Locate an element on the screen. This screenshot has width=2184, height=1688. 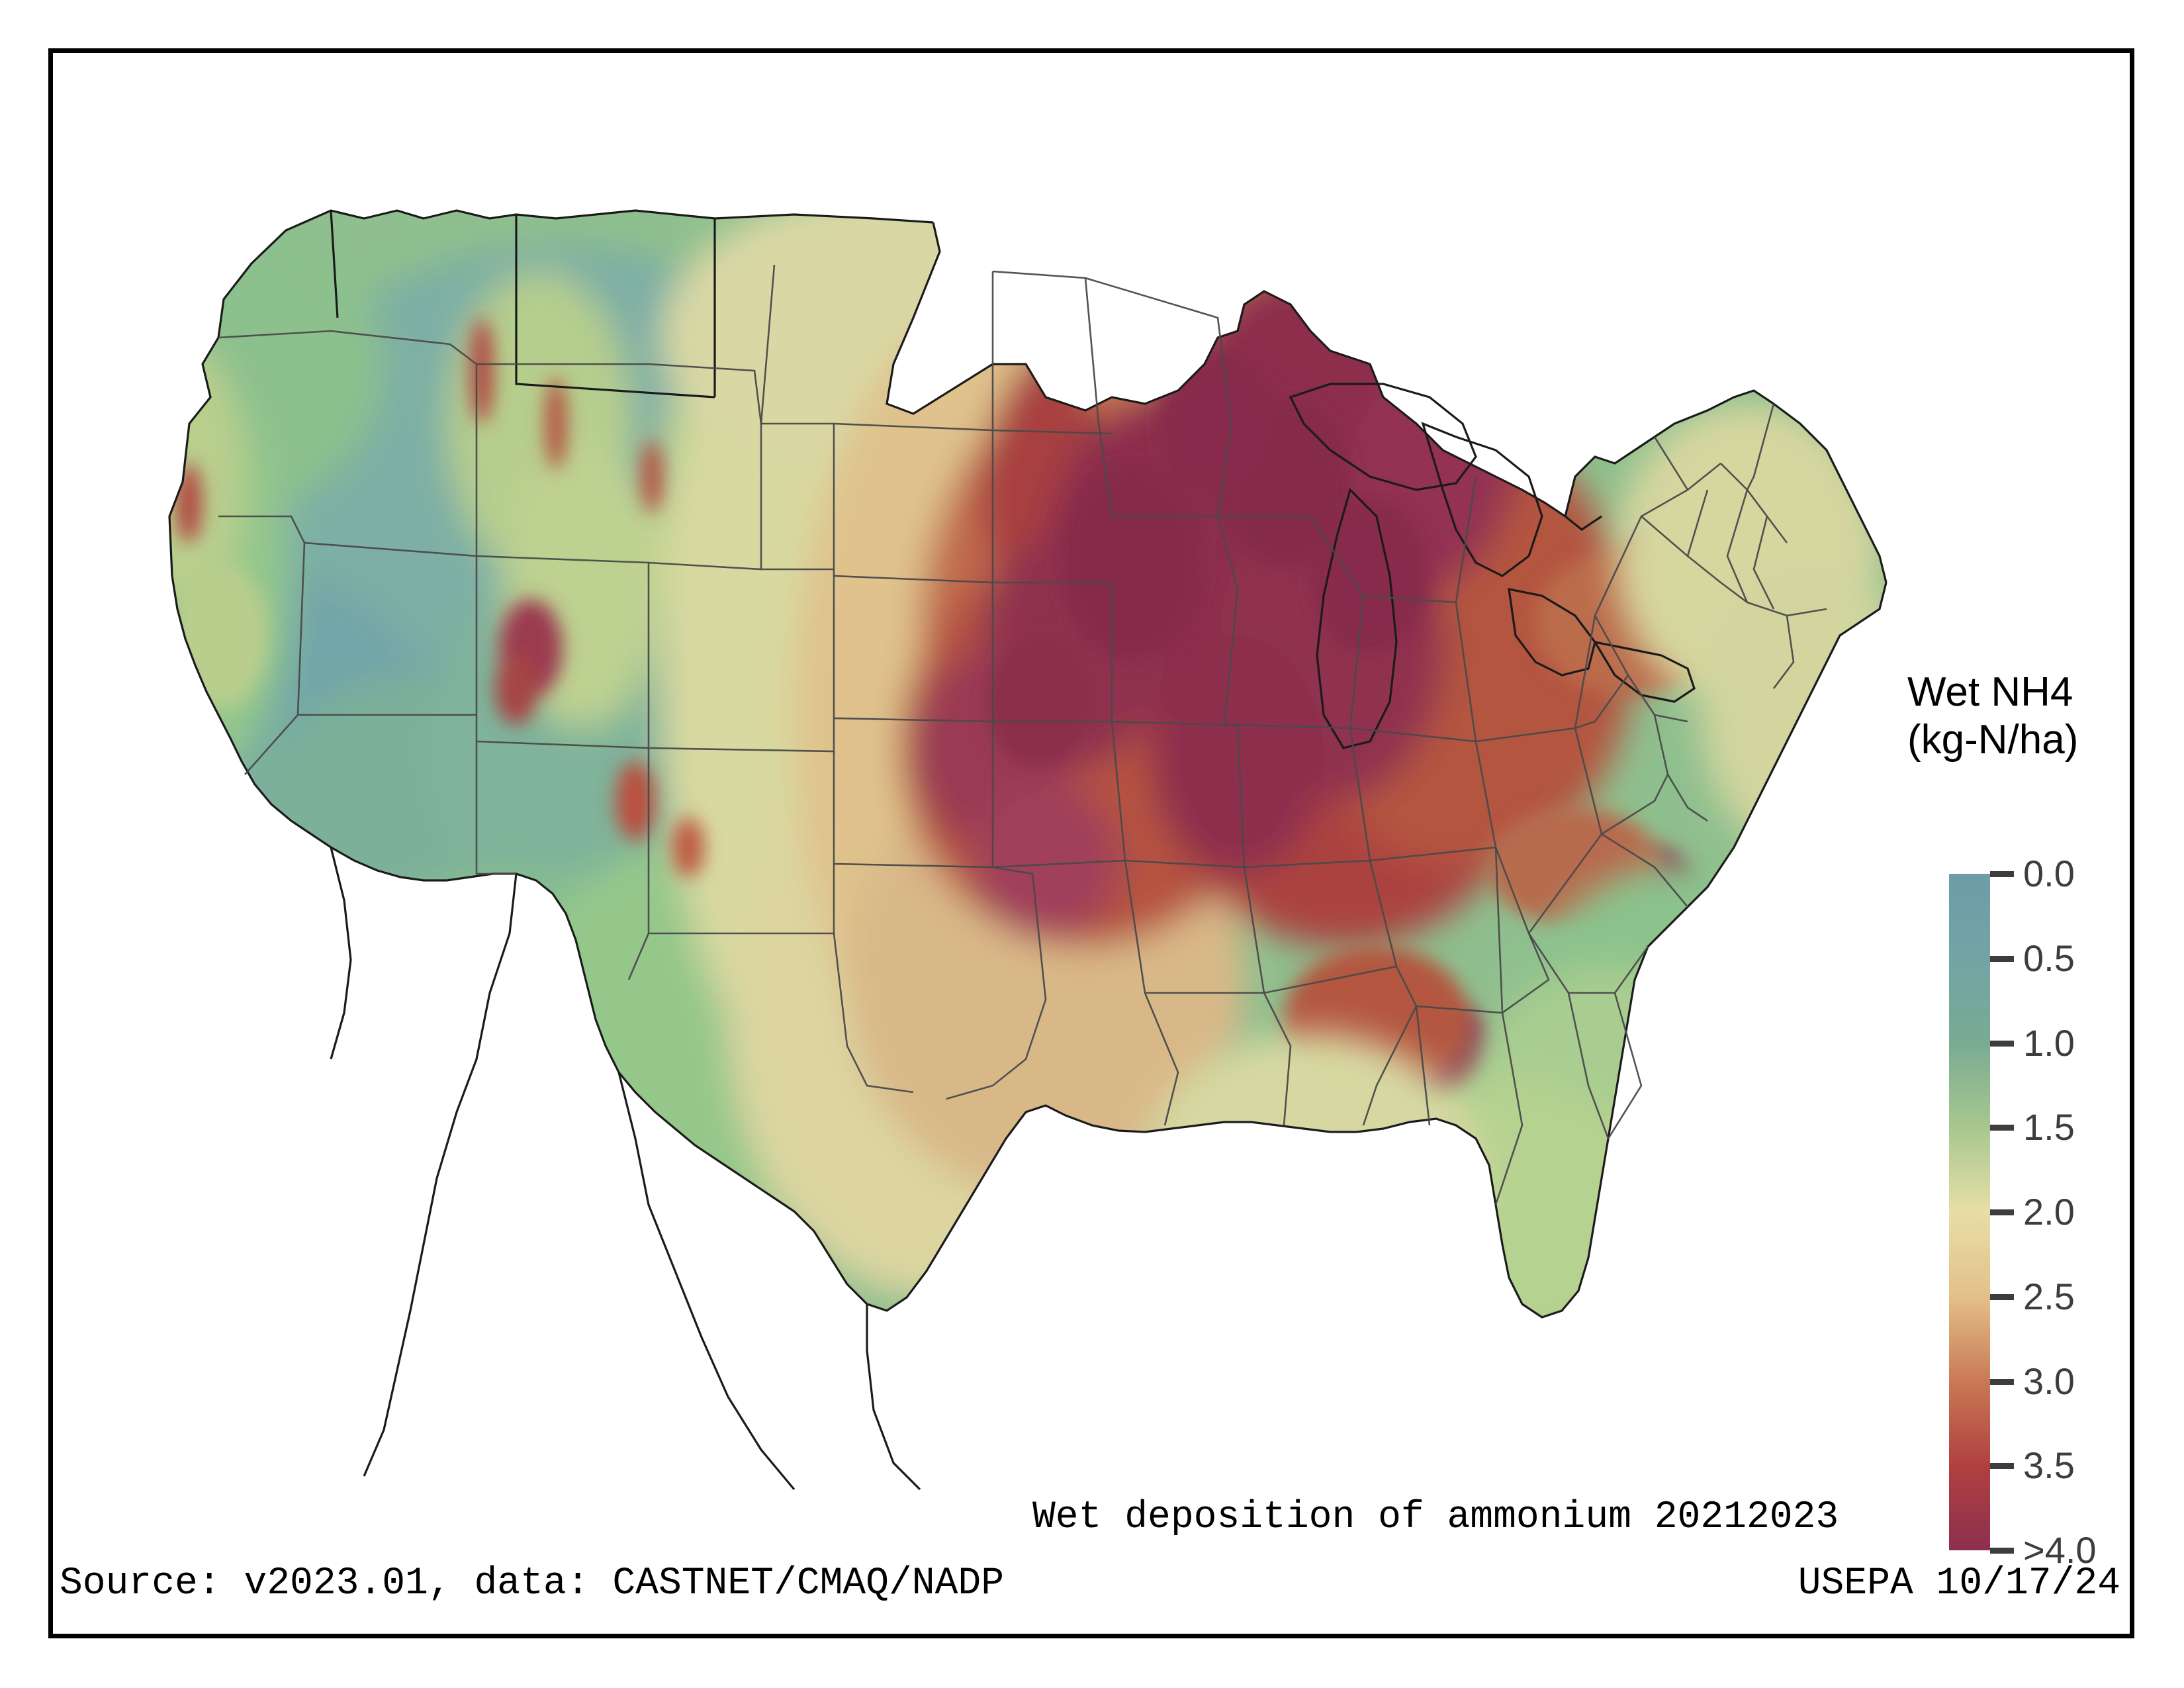
map-caption-title: Wet deposition of ammonium 20212023 is located at coordinates (1436, 1517).